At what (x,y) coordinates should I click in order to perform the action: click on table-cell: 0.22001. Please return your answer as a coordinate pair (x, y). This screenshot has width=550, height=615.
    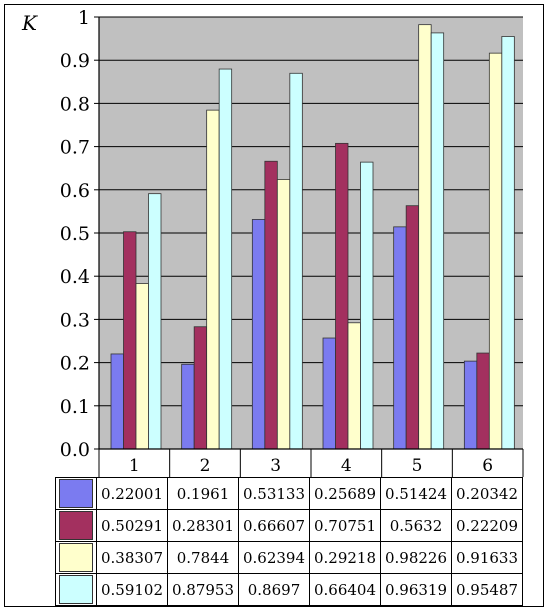
    Looking at the image, I should click on (132, 493).